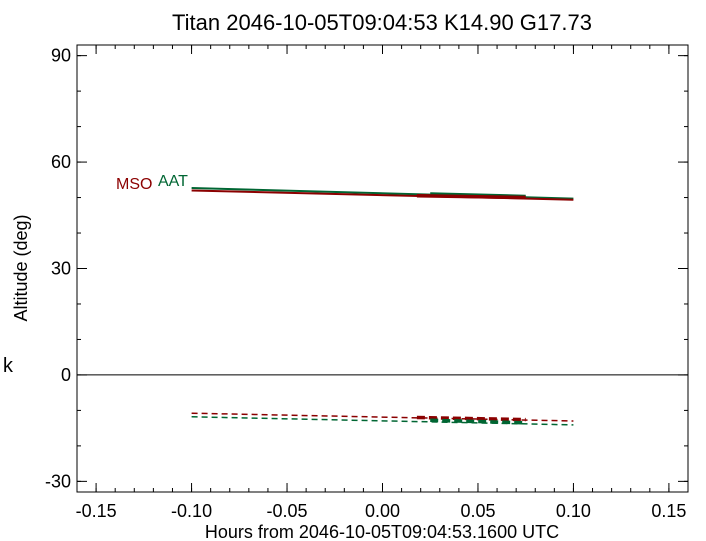 This screenshot has width=706, height=541. What do you see at coordinates (96, 511) in the screenshot?
I see `x-tick-label: -0.15` at bounding box center [96, 511].